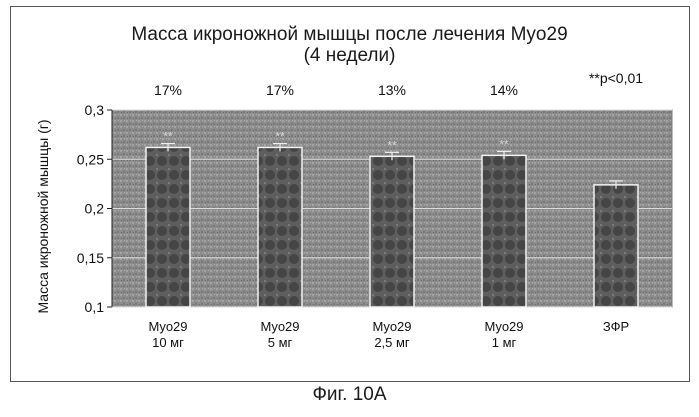  What do you see at coordinates (95, 110) in the screenshot?
I see `y-tick-label: 0,3` at bounding box center [95, 110].